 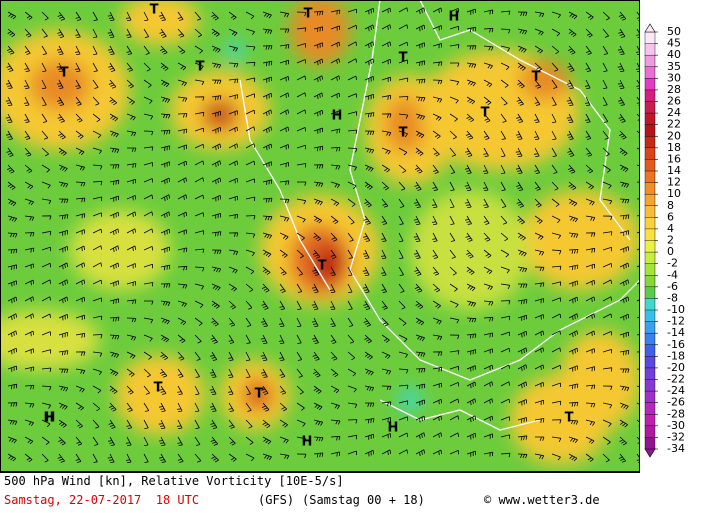 What do you see at coordinates (676, 390) in the screenshot?
I see `colorbar-label: -24` at bounding box center [676, 390].